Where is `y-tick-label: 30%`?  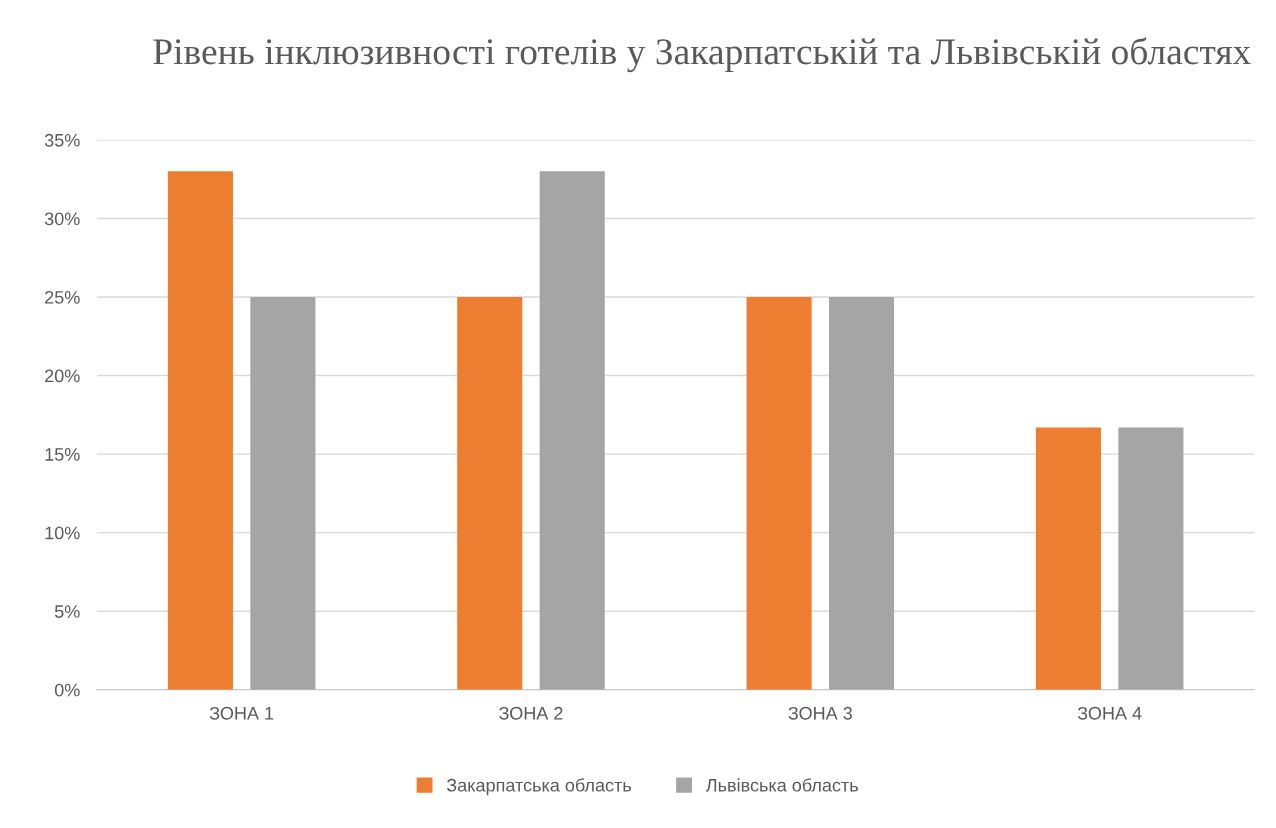
y-tick-label: 30% is located at coordinates (62, 219).